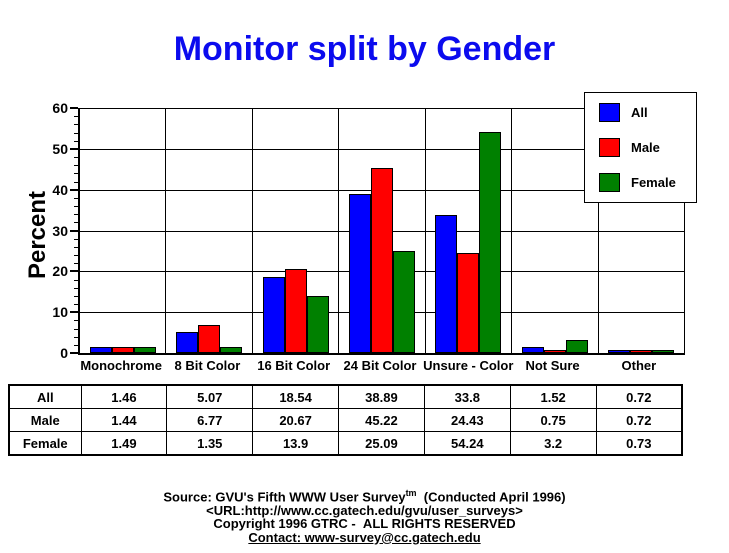 The height and width of the screenshot is (553, 729). Describe the element at coordinates (296, 230) in the screenshot. I see `bar-group-16-bit-color` at that location.